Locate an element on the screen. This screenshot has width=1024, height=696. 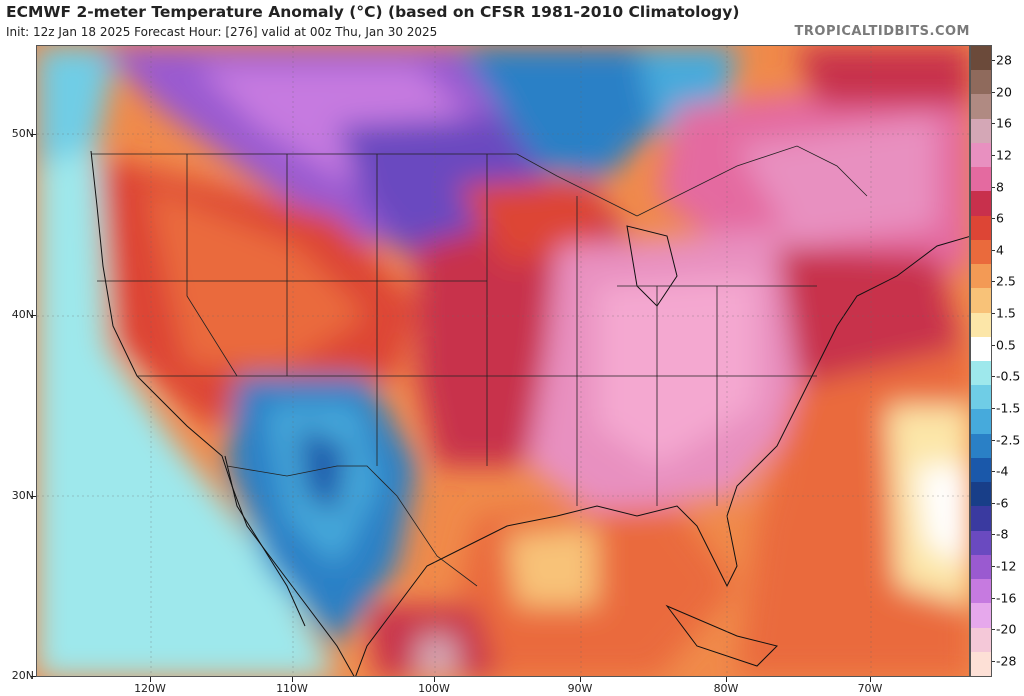
lon-label-100w: 100W is located at coordinates (434, 688).